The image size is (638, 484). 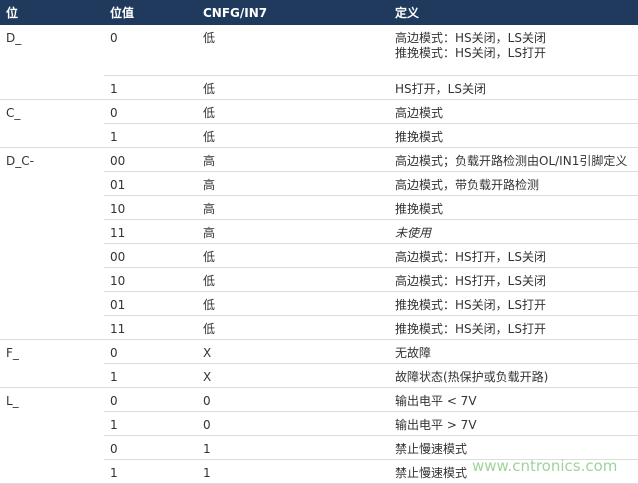 I want to click on bit-name: F_, so click(x=52, y=363).